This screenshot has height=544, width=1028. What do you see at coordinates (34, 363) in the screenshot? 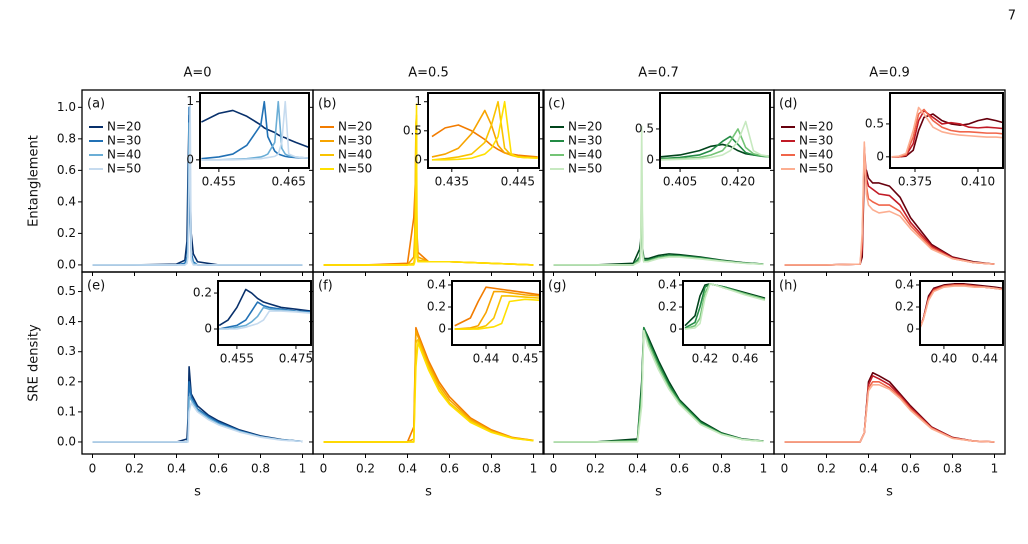
I see `y-axis-label: SRE density` at bounding box center [34, 363].